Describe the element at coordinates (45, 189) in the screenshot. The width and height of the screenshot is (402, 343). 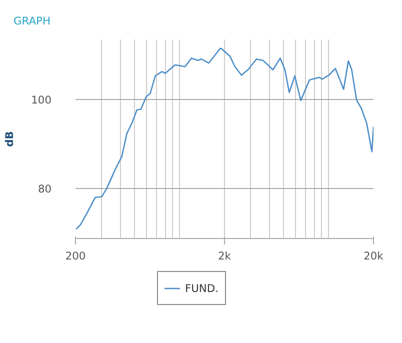
I see `y-tick-label: 80` at that location.